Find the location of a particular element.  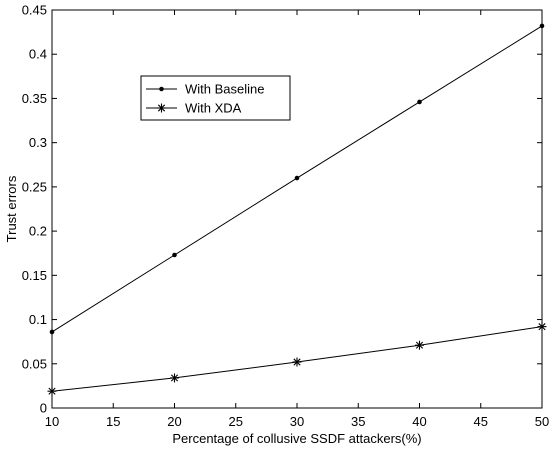

series-with-xda is located at coordinates (297, 359).